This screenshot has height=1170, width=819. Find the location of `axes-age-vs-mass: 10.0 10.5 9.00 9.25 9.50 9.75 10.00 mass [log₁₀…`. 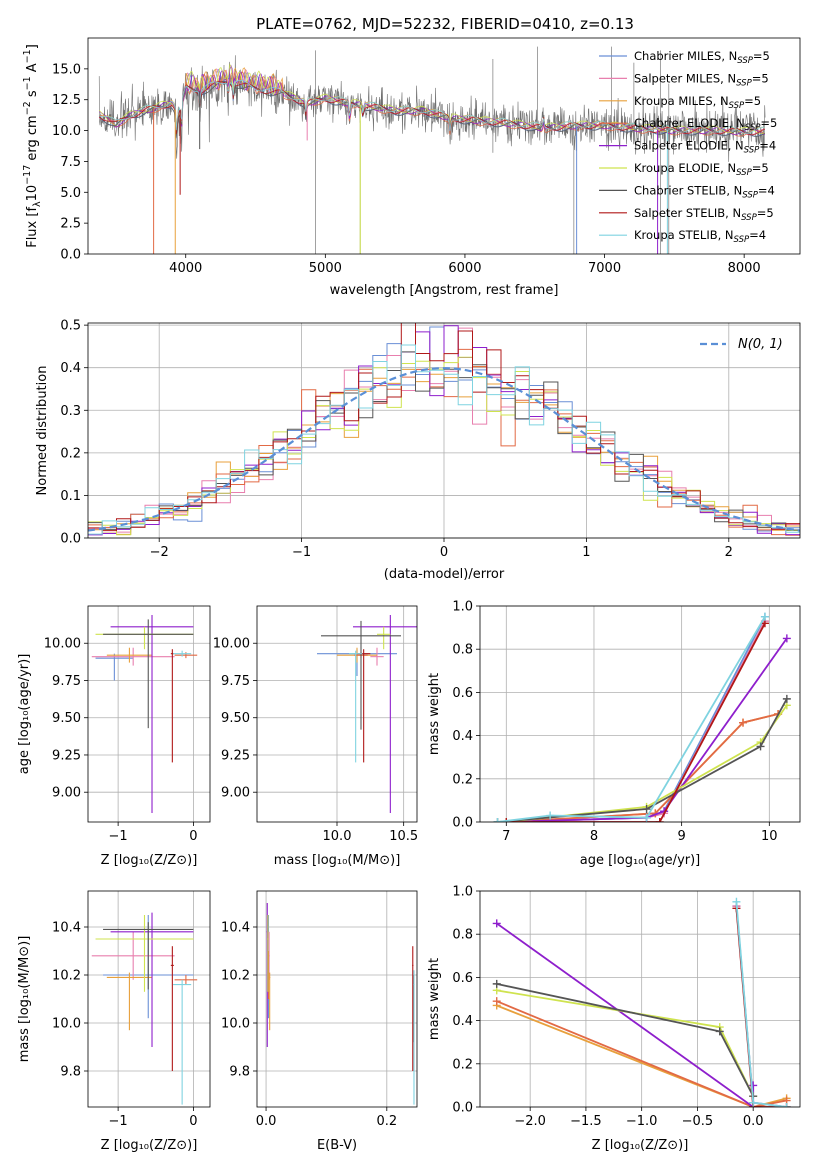

axes-age-vs-mass: 10.0 10.5 9.00 9.25 9.50 9.75 10.00 mass [log₁₀… is located at coordinates (315, 736).